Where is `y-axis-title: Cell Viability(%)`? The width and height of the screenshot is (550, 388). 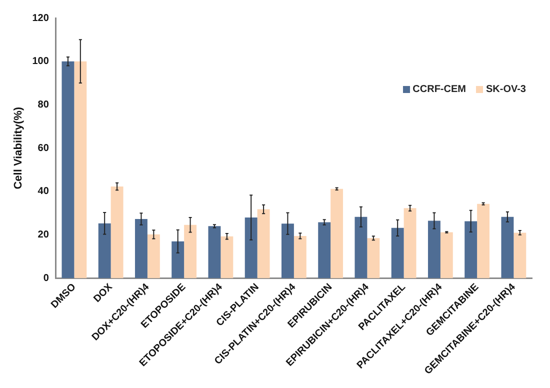
y-axis-title: Cell Viability(%) is located at coordinates (18, 148).